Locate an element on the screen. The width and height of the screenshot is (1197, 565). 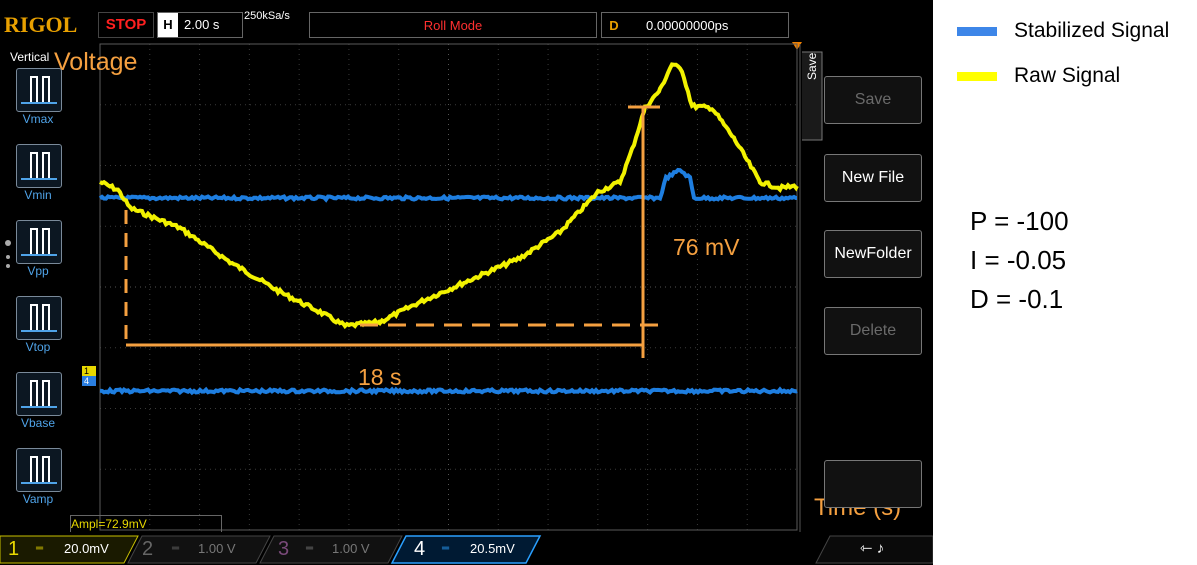
channel2-number: 2 is located at coordinates (148, 549).